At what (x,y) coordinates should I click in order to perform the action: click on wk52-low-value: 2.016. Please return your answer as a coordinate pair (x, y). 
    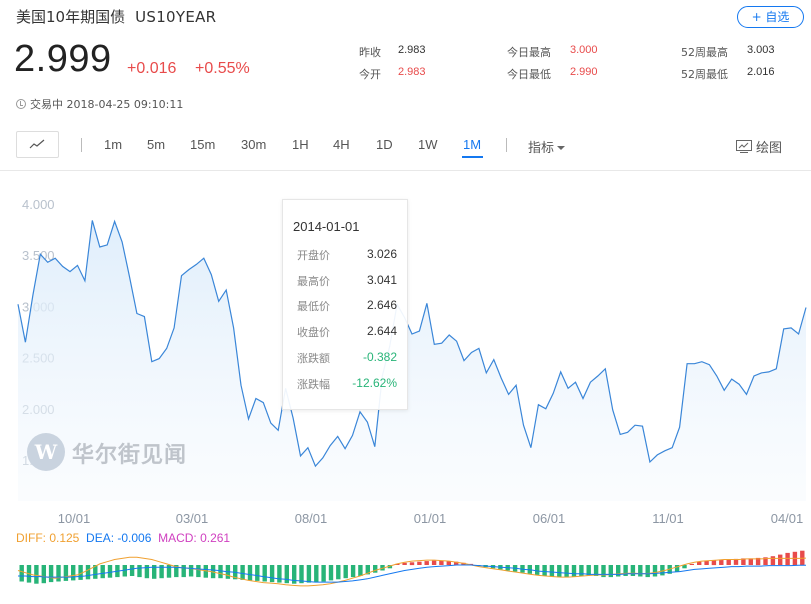
    Looking at the image, I should click on (761, 72).